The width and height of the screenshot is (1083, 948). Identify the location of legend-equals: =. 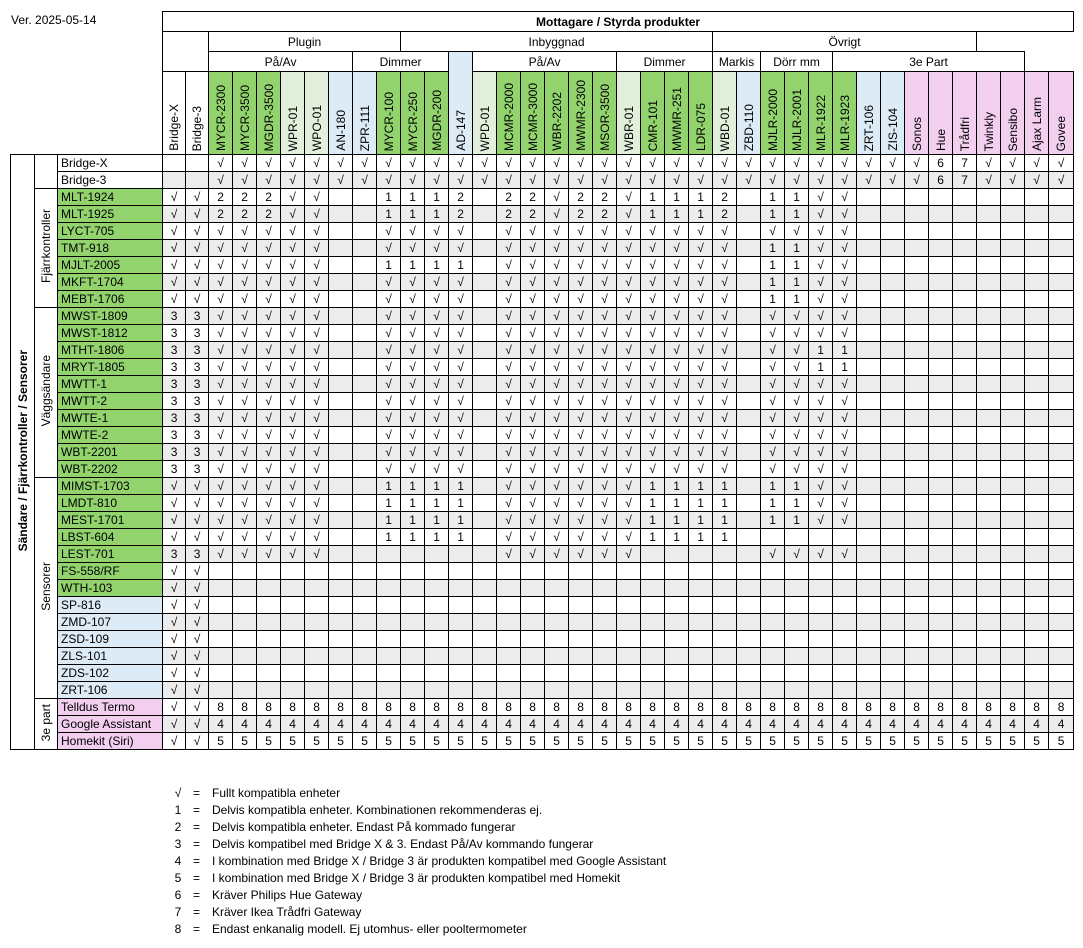
(197, 861).